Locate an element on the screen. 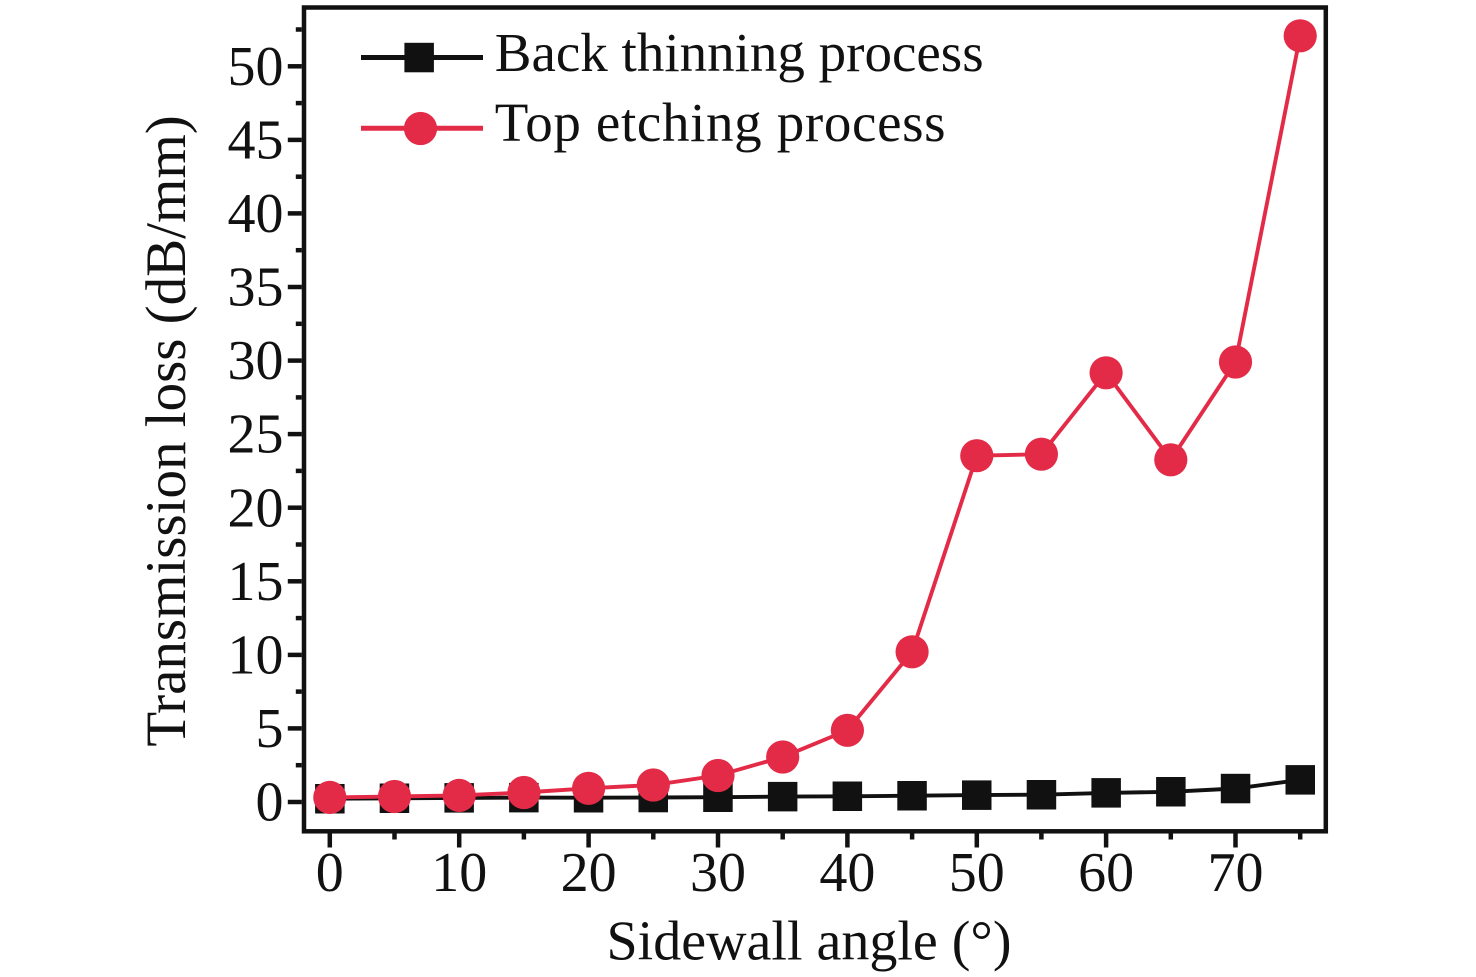  svg-text: Transmission loss (dB/mm) is located at coordinates (166, 430).